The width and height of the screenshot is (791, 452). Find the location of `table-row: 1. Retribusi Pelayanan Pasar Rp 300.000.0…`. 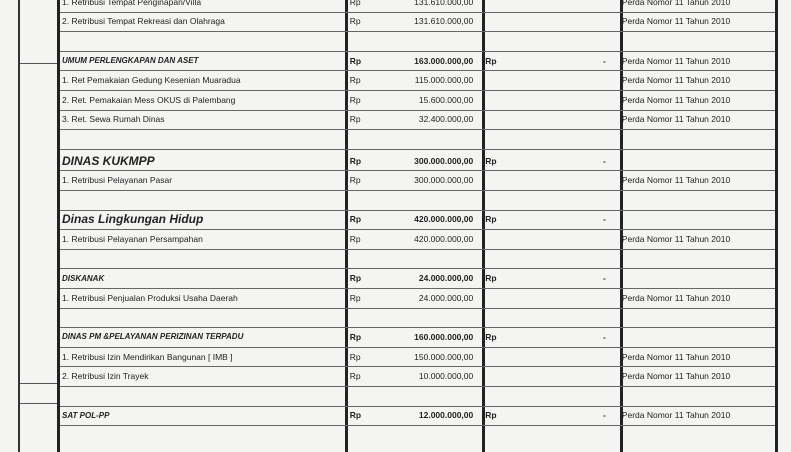

table-row: 1. Retribusi Pelayanan Pasar Rp 300.000.0… is located at coordinates (417, 180).